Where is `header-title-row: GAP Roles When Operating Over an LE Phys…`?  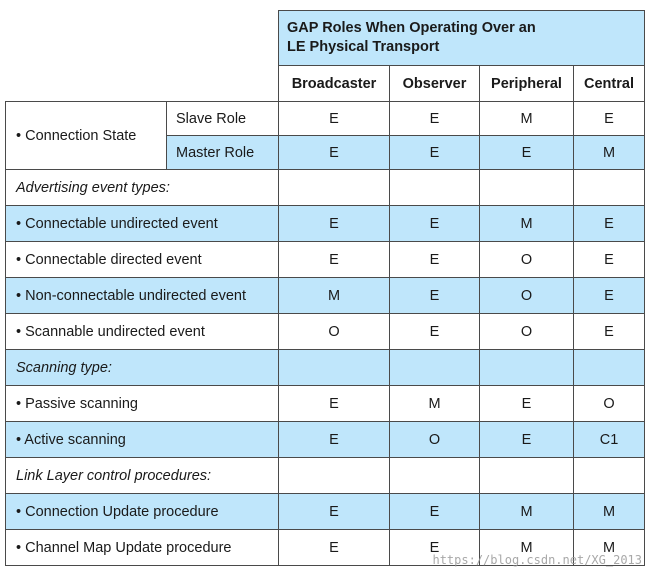 header-title-row: GAP Roles When Operating Over an LE Phys… is located at coordinates (325, 38).